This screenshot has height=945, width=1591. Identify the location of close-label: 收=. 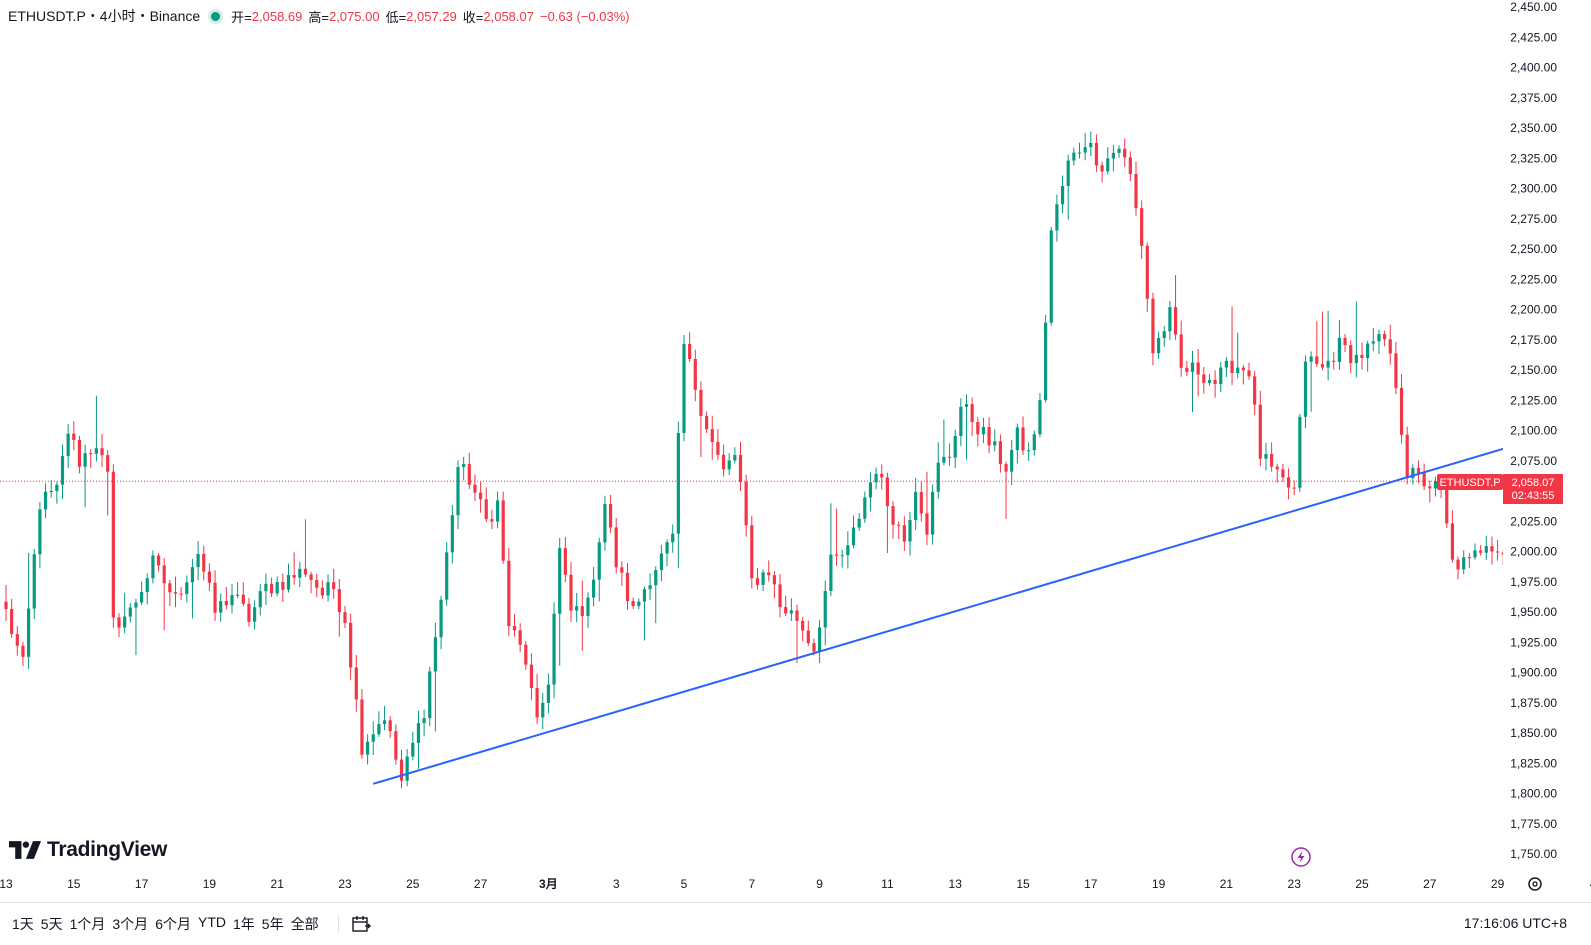
(473, 17).